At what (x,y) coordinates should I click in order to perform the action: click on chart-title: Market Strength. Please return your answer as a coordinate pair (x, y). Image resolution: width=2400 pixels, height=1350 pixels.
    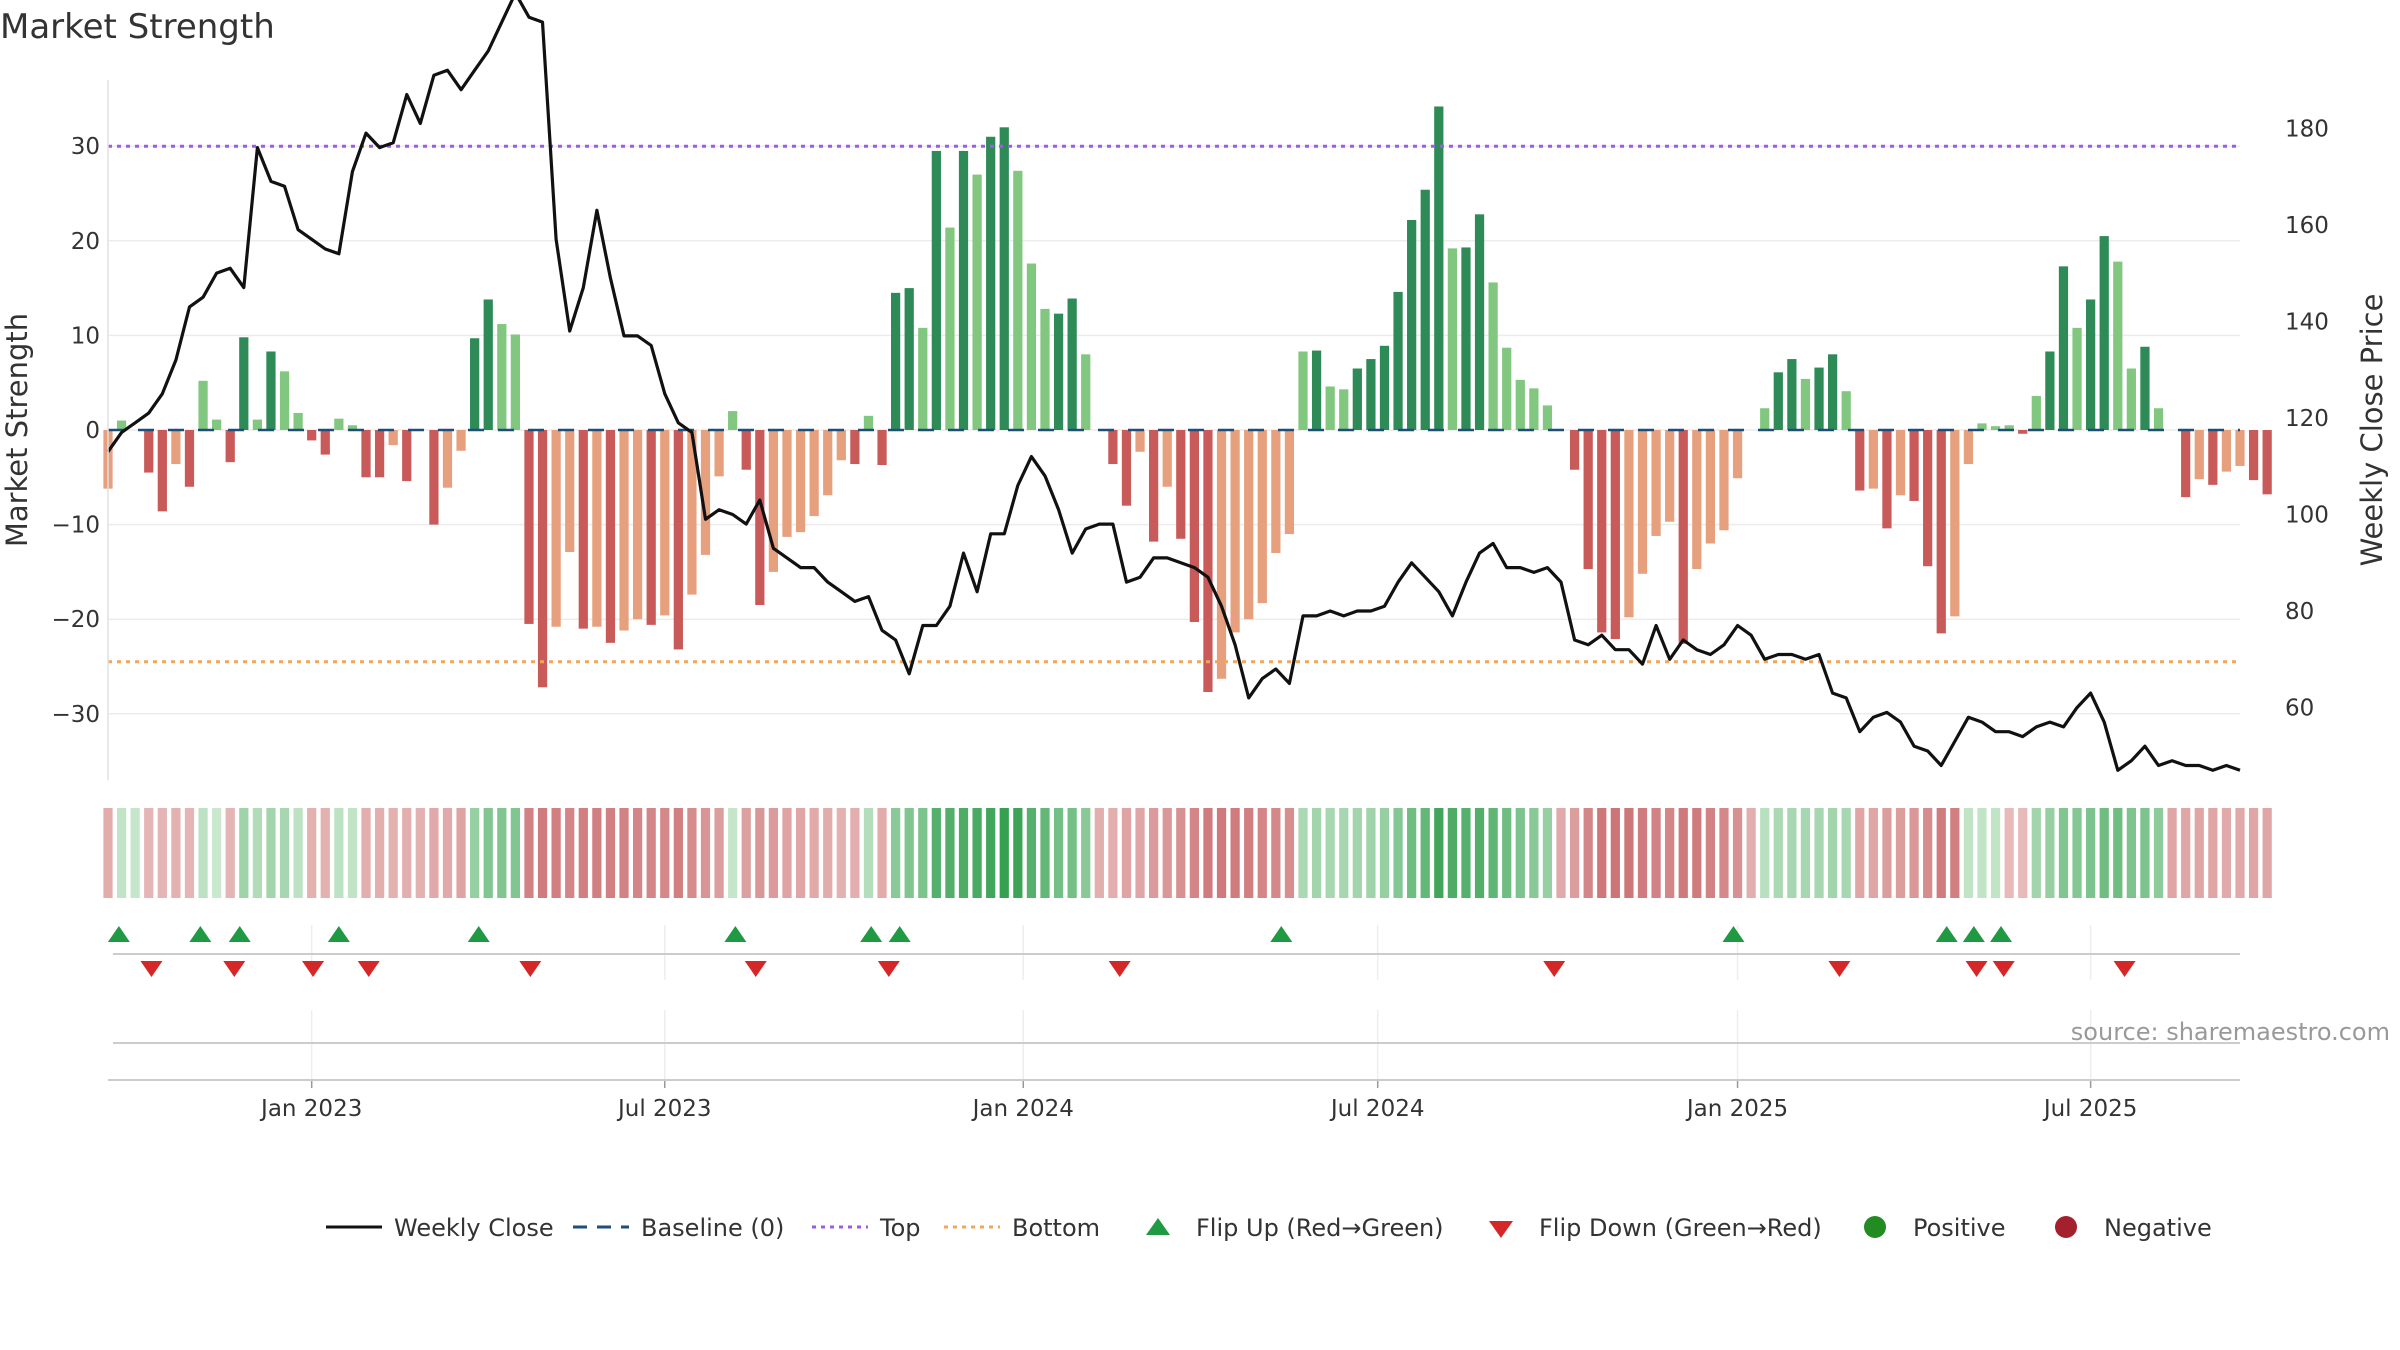
    Looking at the image, I should click on (137, 27).